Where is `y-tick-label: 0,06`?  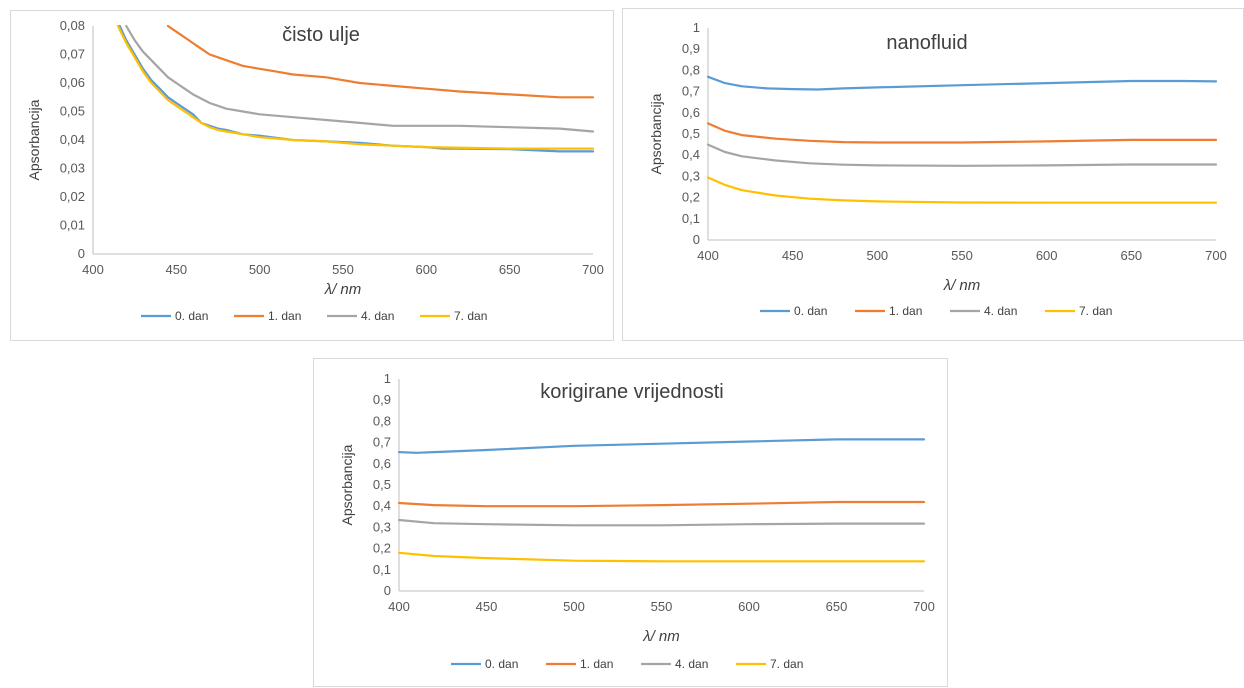 y-tick-label: 0,06 is located at coordinates (72, 82).